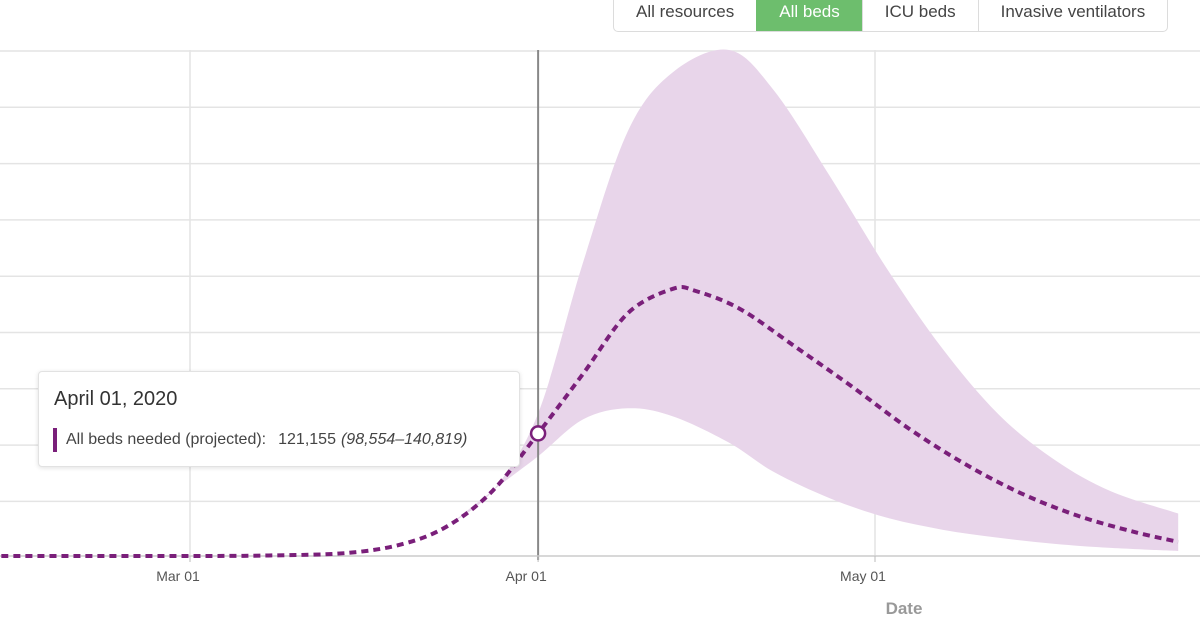 The image size is (1200, 630). What do you see at coordinates (904, 608) in the screenshot?
I see `x-axis-label: Date` at bounding box center [904, 608].